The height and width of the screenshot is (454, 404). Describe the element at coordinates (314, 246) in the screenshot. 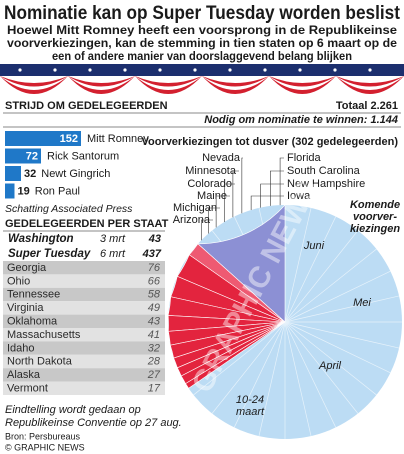

I see `month-label: Juni` at that location.